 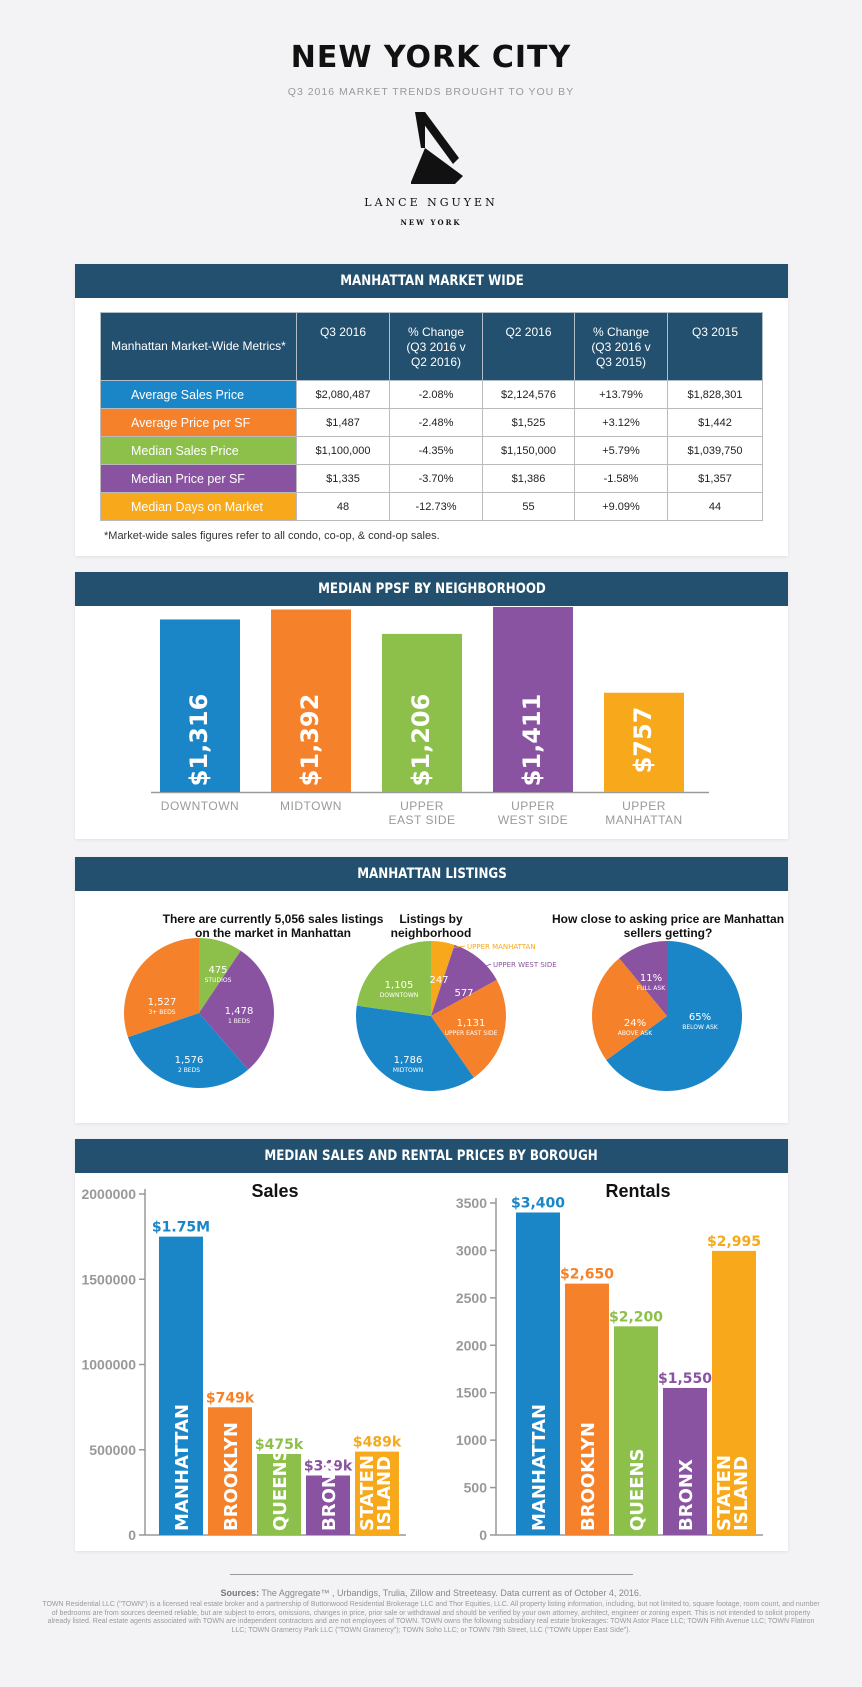 I want to click on sources-label: Sources:, so click(x=240, y=1593).